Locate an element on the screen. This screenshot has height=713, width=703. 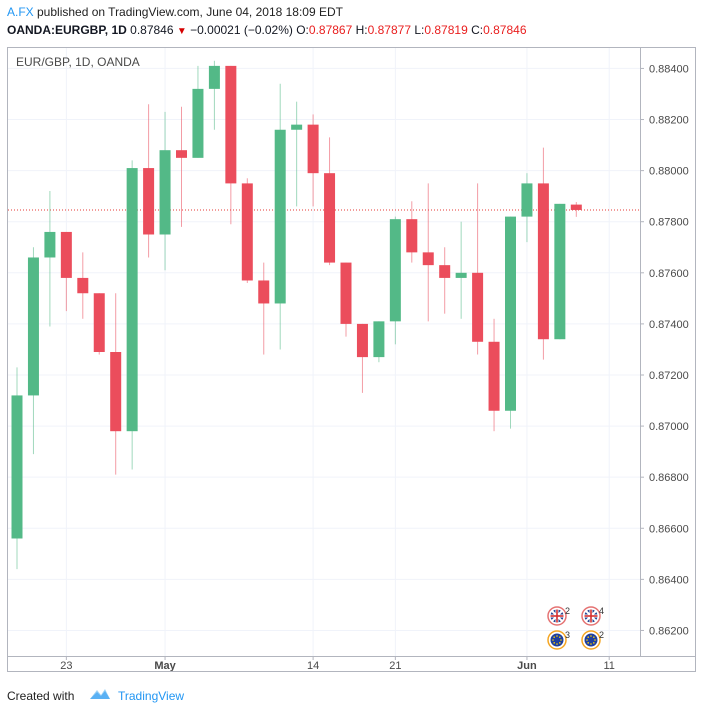
time-axis-border is located at coordinates (351, 656).